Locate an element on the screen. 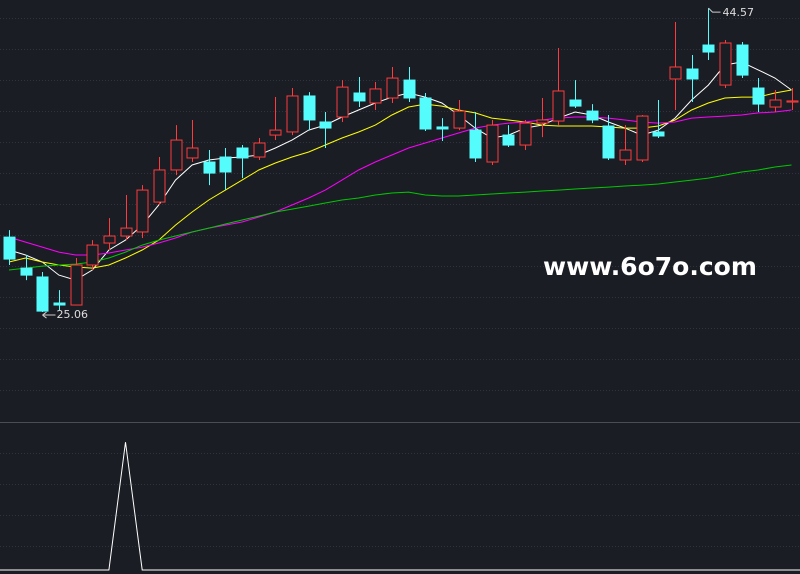  annotation-arrow is located at coordinates (49, 315).